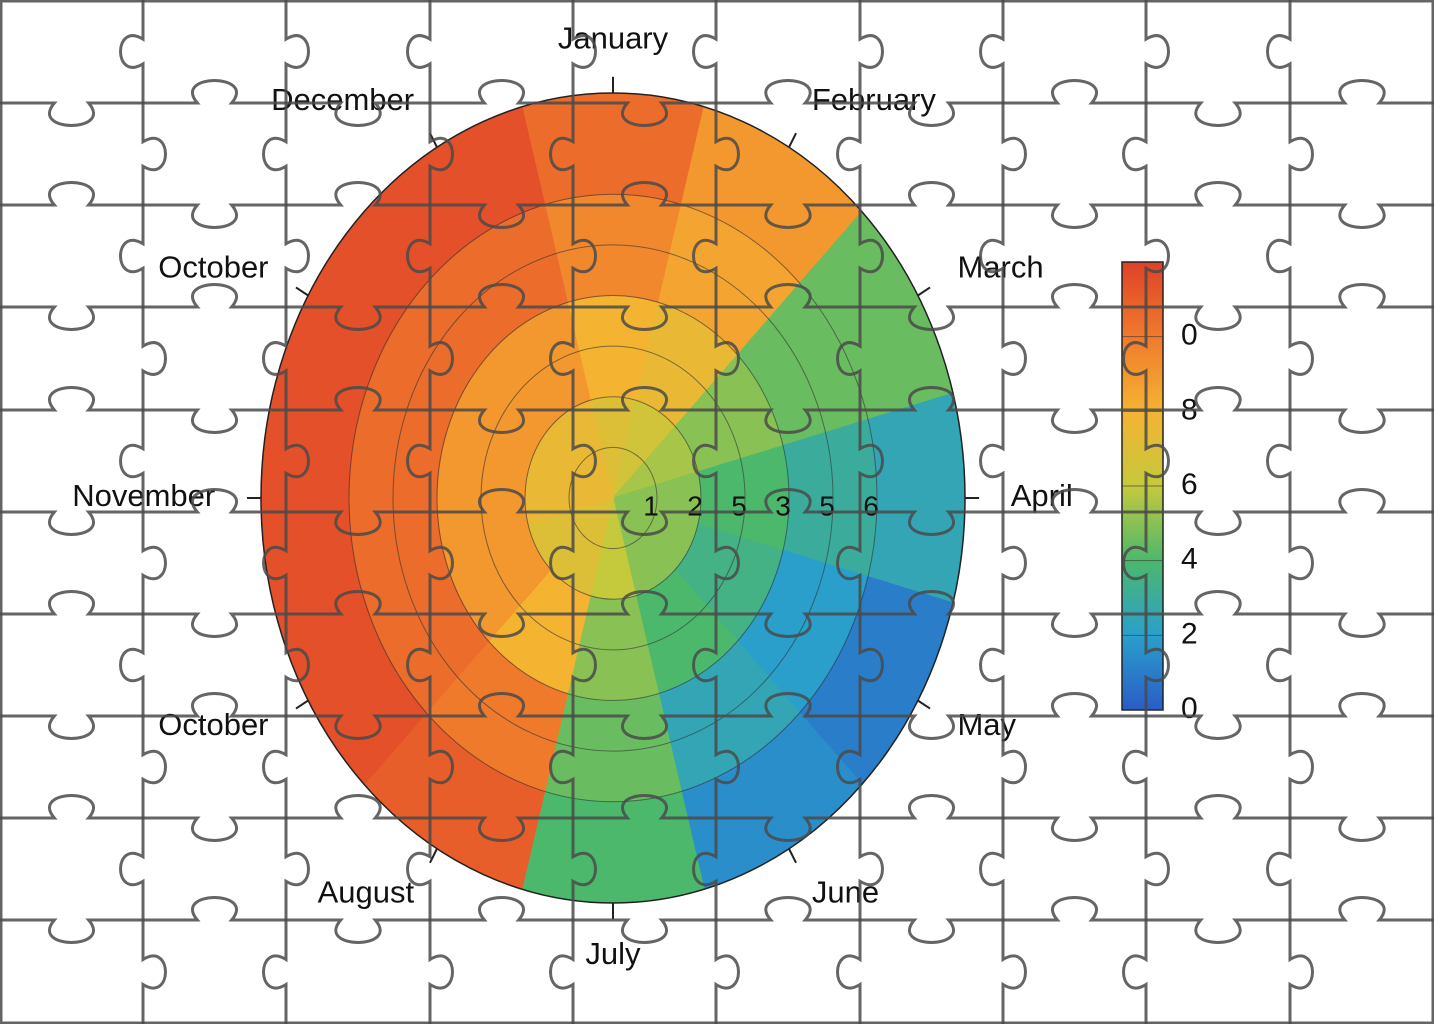 This screenshot has width=1434, height=1024. Describe the element at coordinates (1042, 495) in the screenshot. I see `month-label: April` at that location.